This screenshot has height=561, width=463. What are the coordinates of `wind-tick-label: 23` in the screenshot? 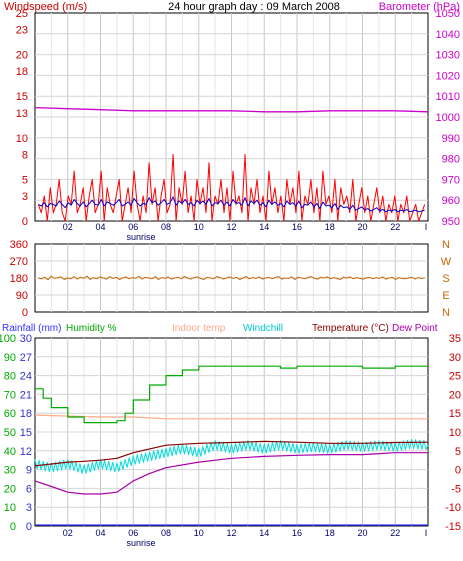 It's located at (22, 31).